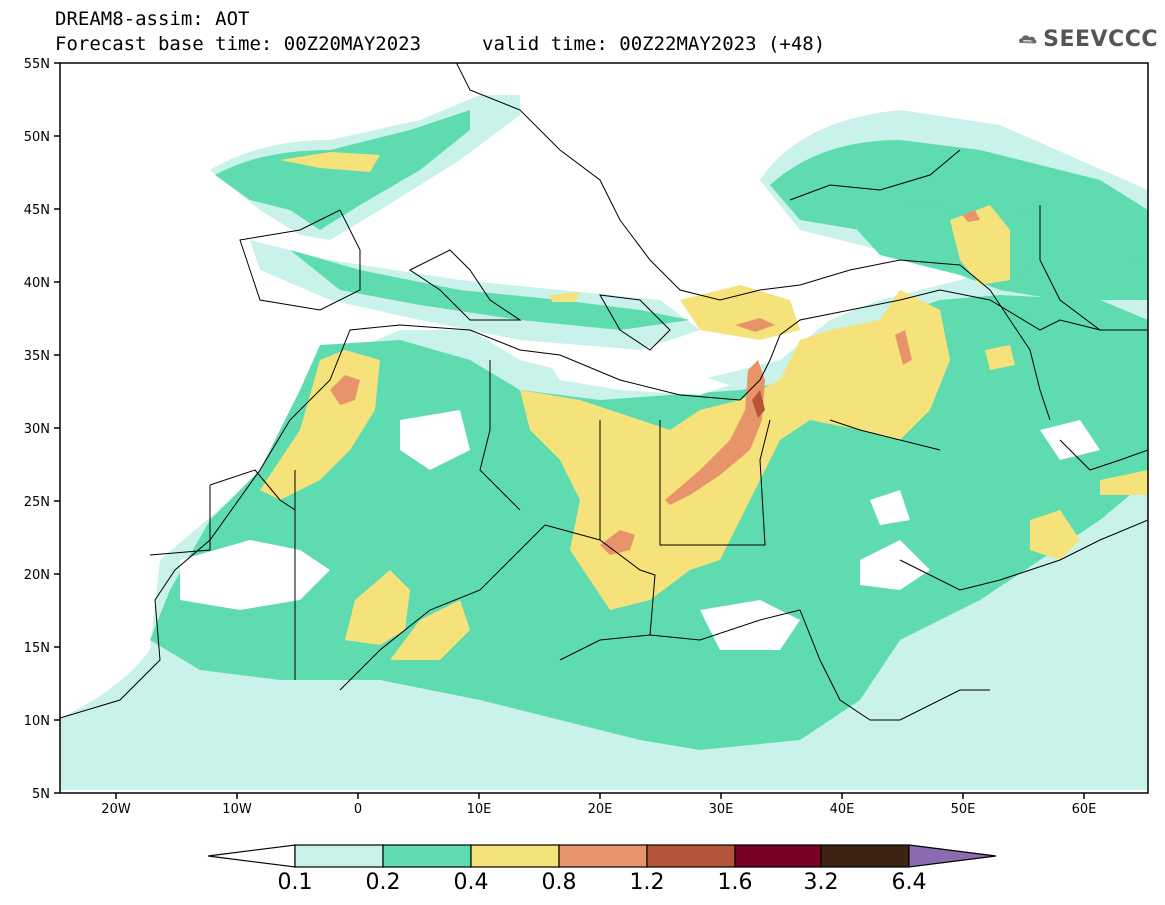 The height and width of the screenshot is (905, 1165). Describe the element at coordinates (758, 404) in the screenshot. I see `aot-band-1.2` at that location.